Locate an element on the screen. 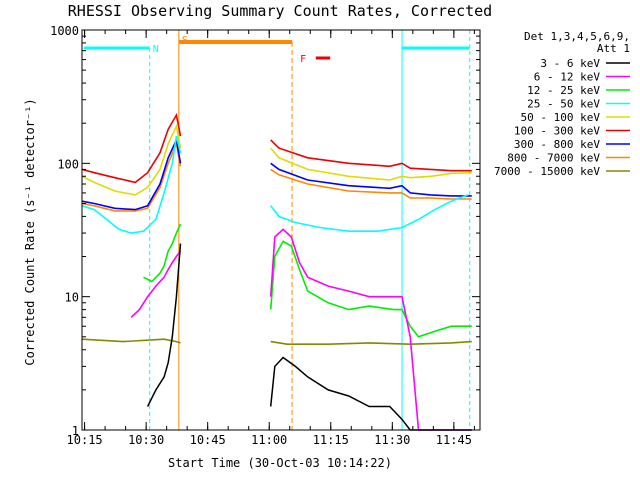 This screenshot has width=640, height=480. y-tick-label: 1 is located at coordinates (75, 431).